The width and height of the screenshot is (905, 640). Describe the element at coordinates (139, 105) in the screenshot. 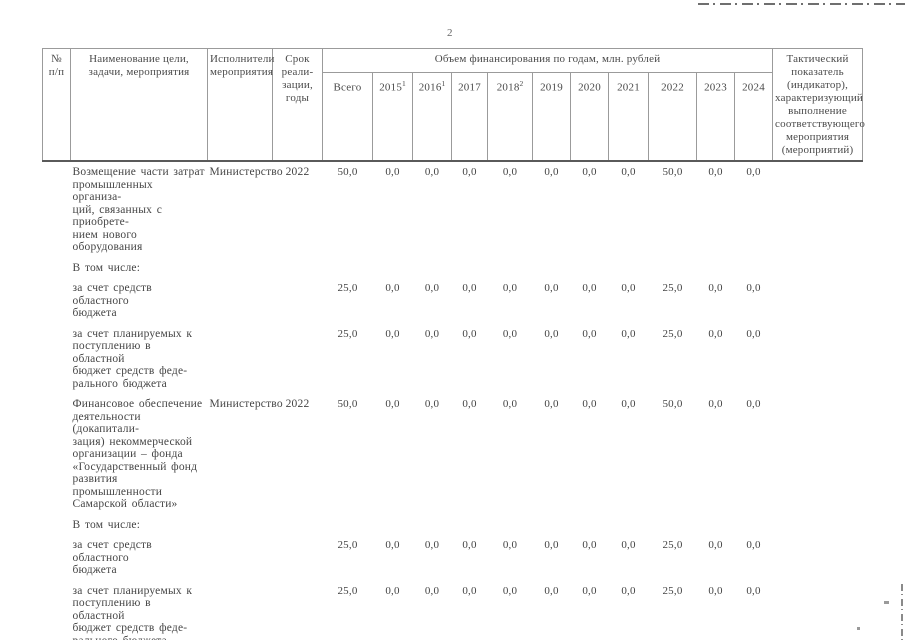

I see `header-name: Наименование цели, задачи, мероприятия` at that location.